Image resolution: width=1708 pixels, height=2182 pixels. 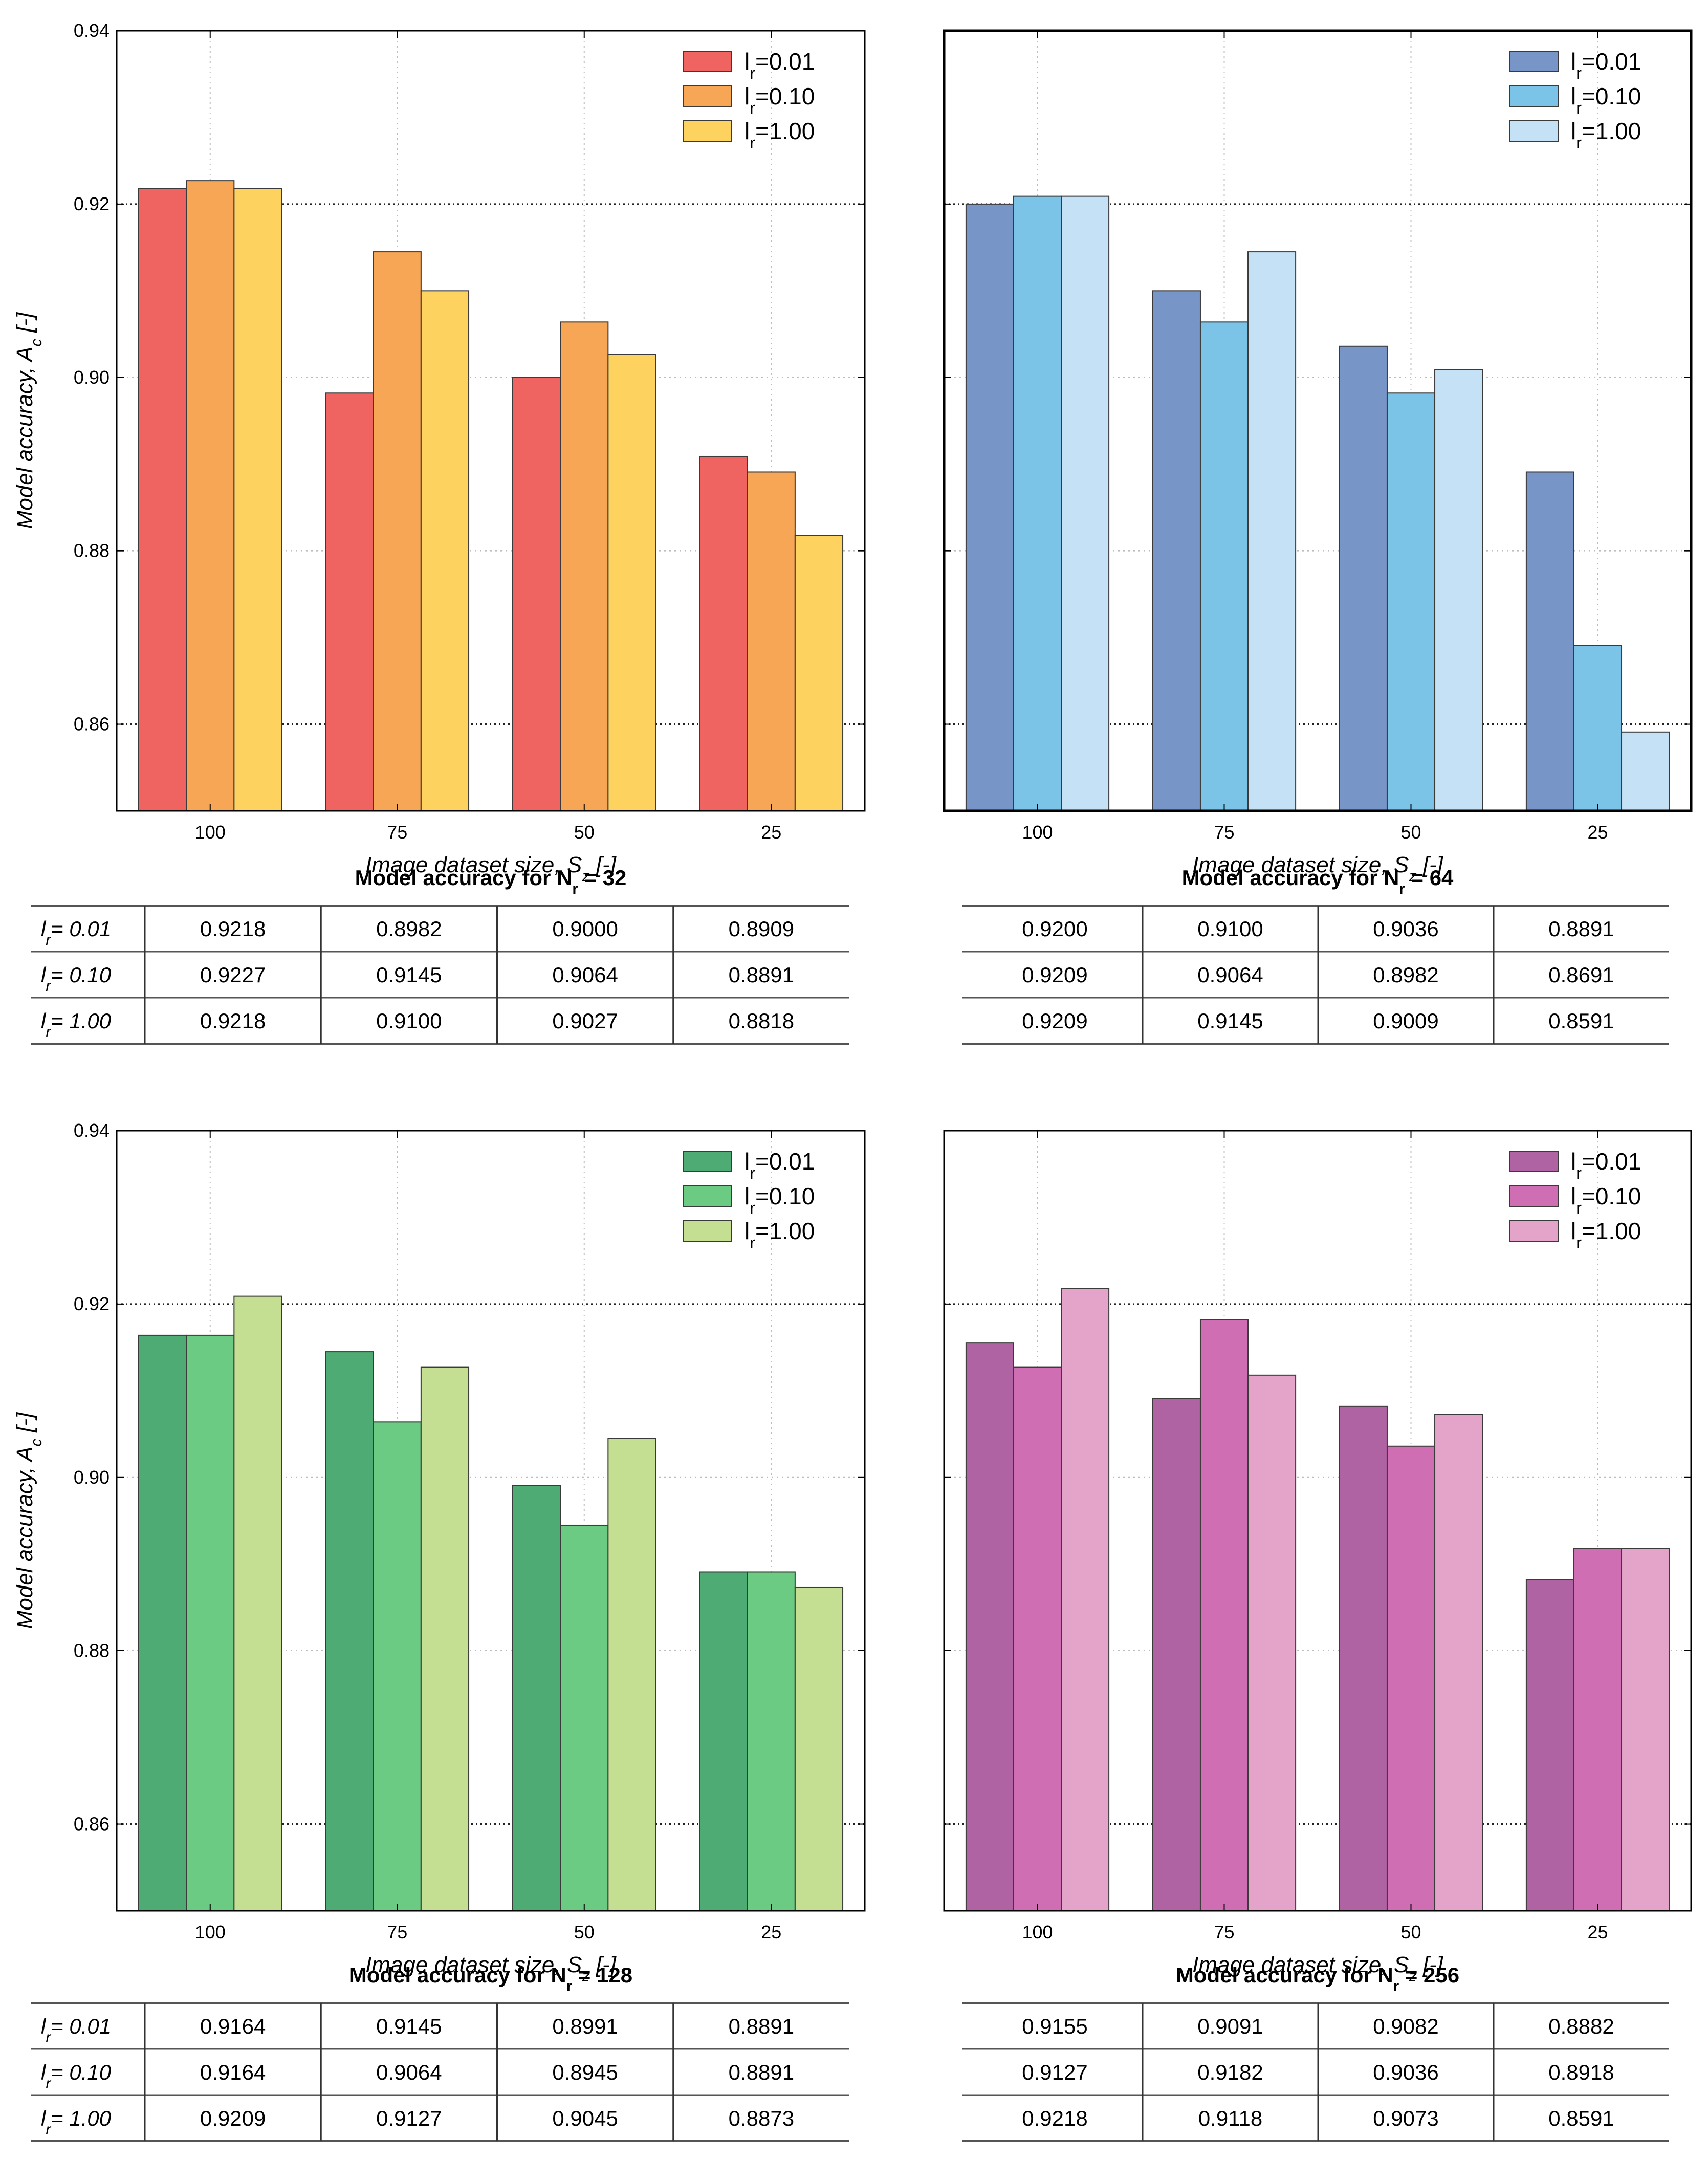 I want to click on table-cell: 0.8945, so click(x=585, y=2072).